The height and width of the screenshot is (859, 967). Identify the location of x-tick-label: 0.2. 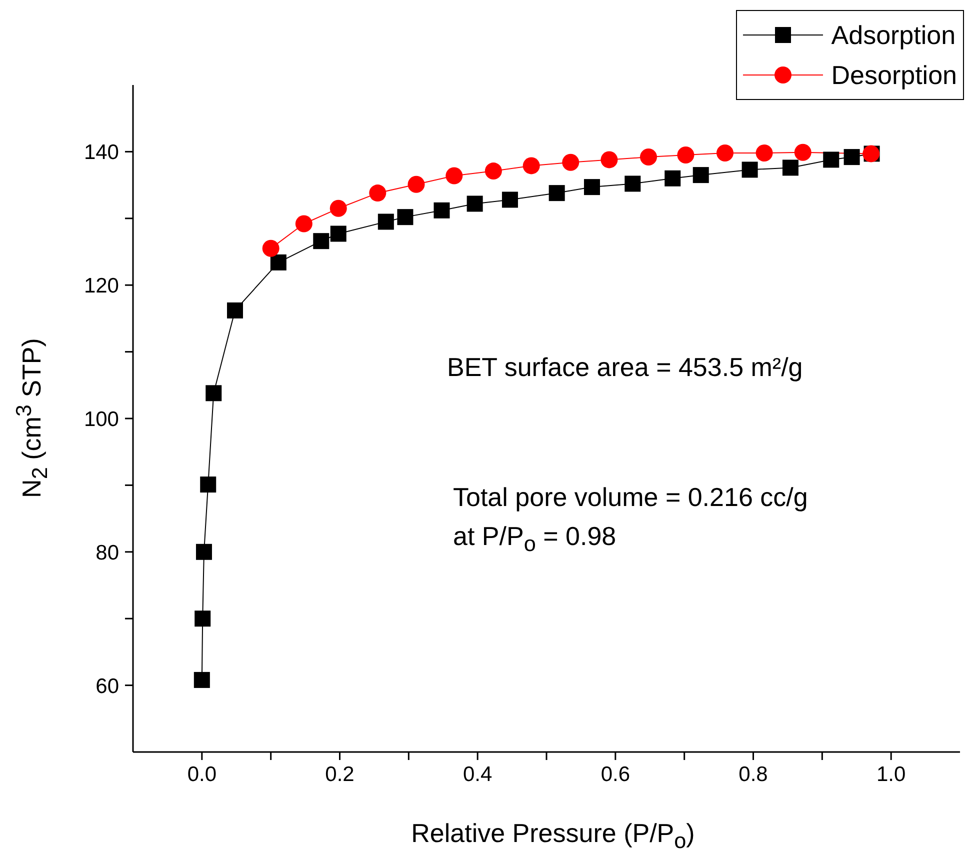
(339, 774).